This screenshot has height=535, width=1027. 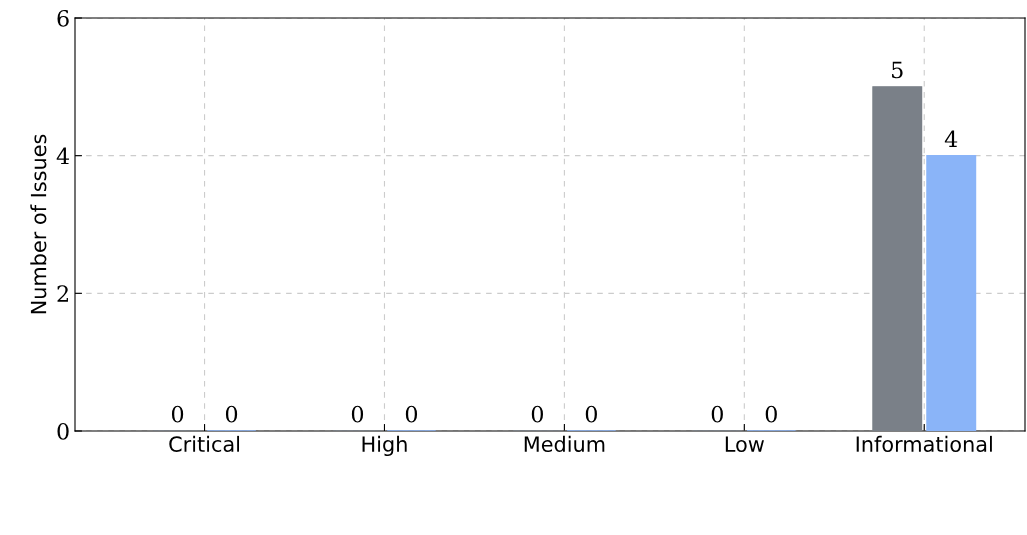 What do you see at coordinates (951, 138) in the screenshot?
I see `data-label: 4` at bounding box center [951, 138].